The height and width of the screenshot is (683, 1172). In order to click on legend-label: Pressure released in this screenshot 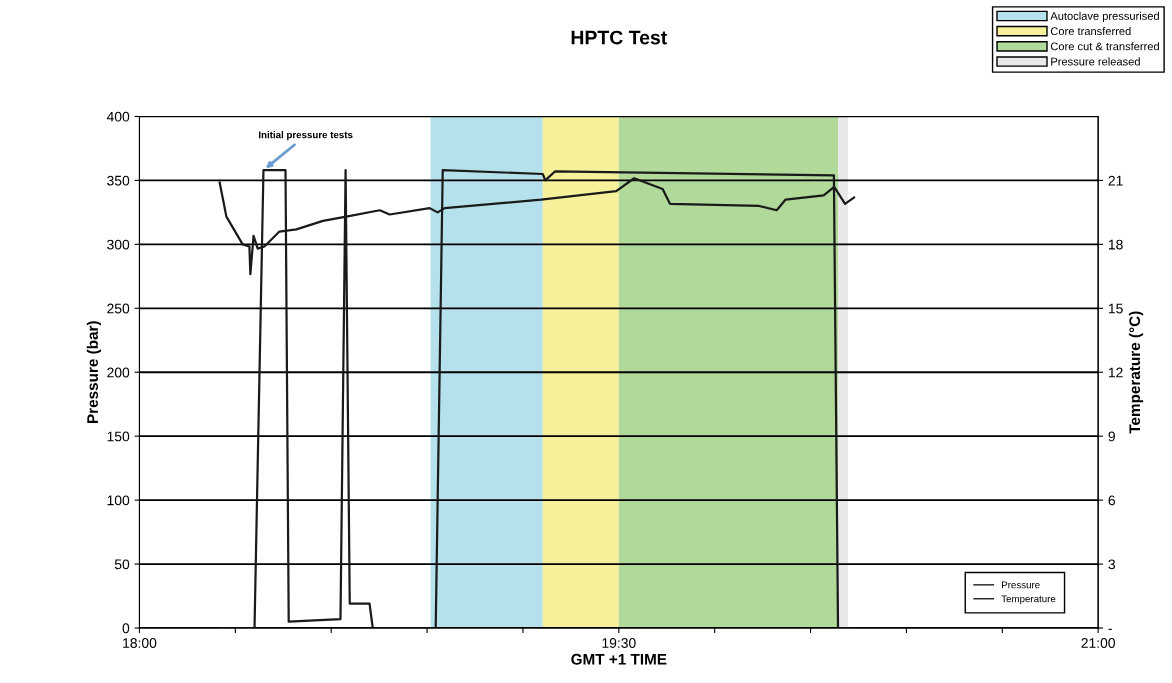, I will do `click(1095, 61)`.